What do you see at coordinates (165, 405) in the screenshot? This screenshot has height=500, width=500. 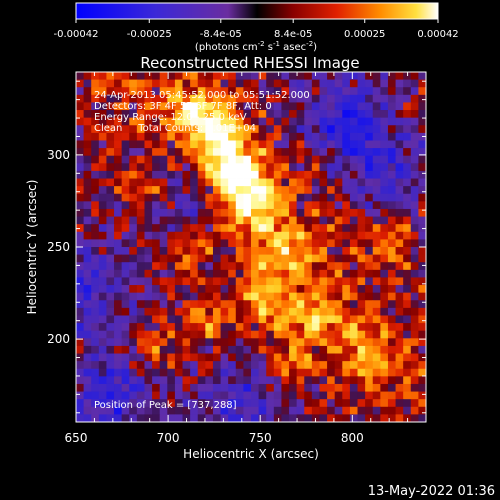 I see `peak-position-label: Position of Peak = [737,288]` at bounding box center [165, 405].